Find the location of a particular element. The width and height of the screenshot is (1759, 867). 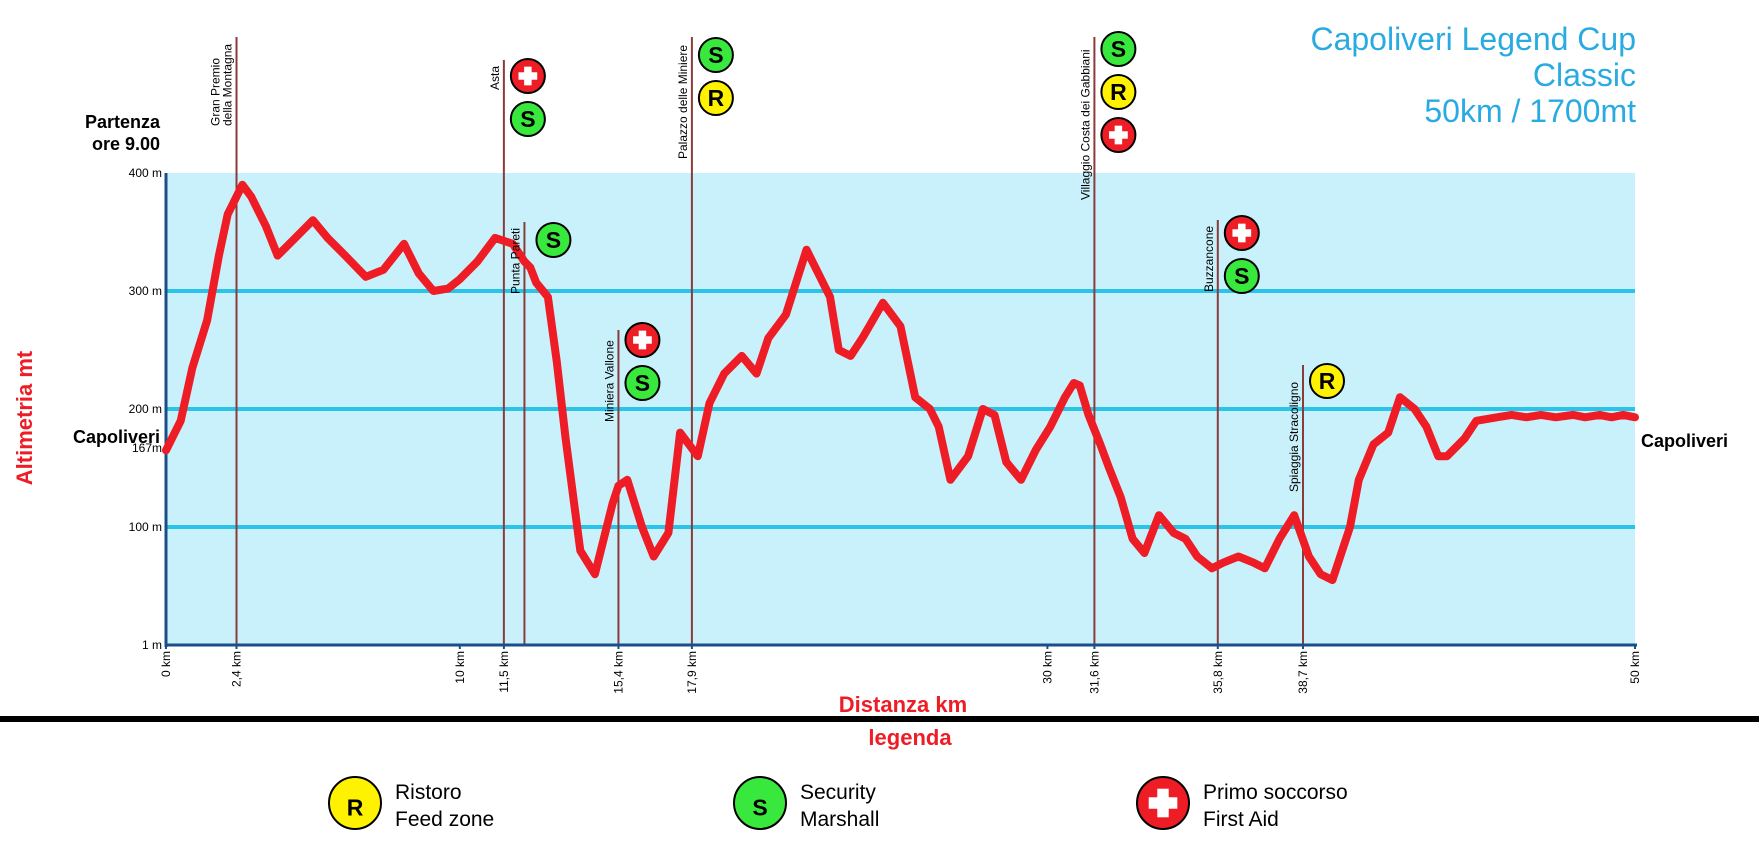

waypoint-5-badge-0: S is located at coordinates (1118, 49).